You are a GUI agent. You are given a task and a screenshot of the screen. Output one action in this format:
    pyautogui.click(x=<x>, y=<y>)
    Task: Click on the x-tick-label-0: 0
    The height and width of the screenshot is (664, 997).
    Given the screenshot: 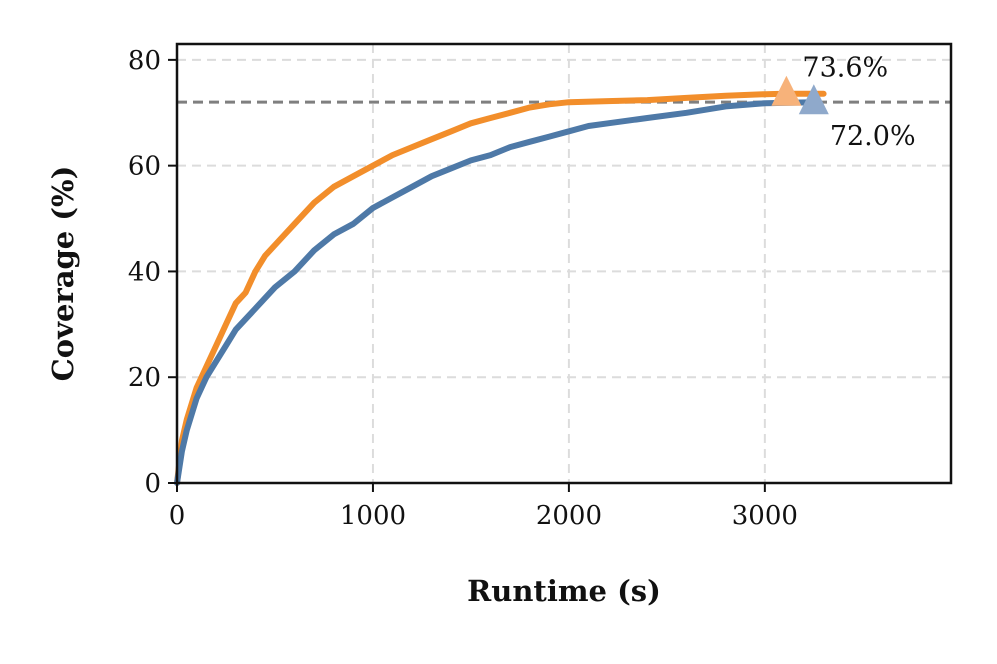 What is the action you would take?
    pyautogui.click(x=177, y=516)
    